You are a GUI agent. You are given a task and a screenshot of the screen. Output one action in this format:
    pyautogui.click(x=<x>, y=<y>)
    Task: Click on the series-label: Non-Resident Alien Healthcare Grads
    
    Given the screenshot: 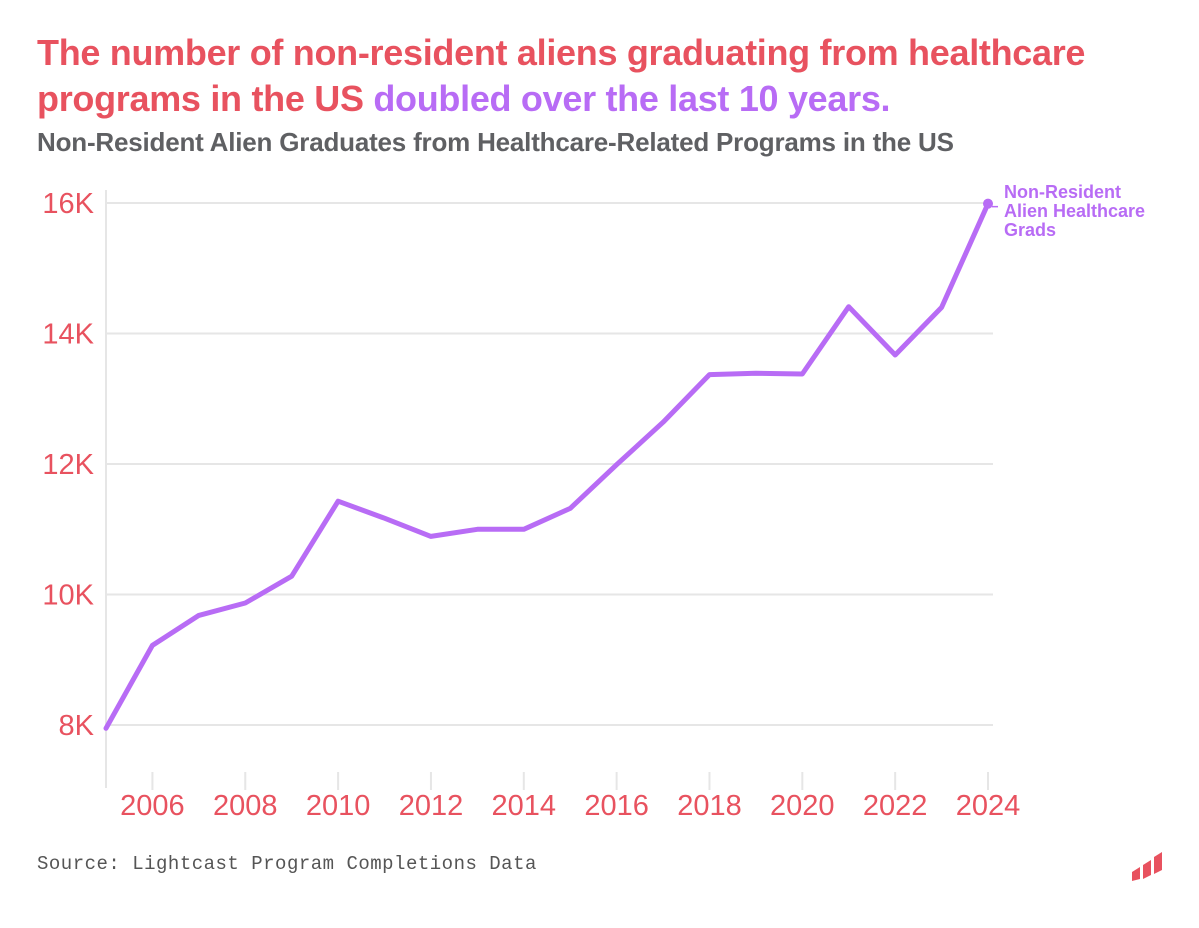 What is the action you would take?
    pyautogui.click(x=1074, y=211)
    